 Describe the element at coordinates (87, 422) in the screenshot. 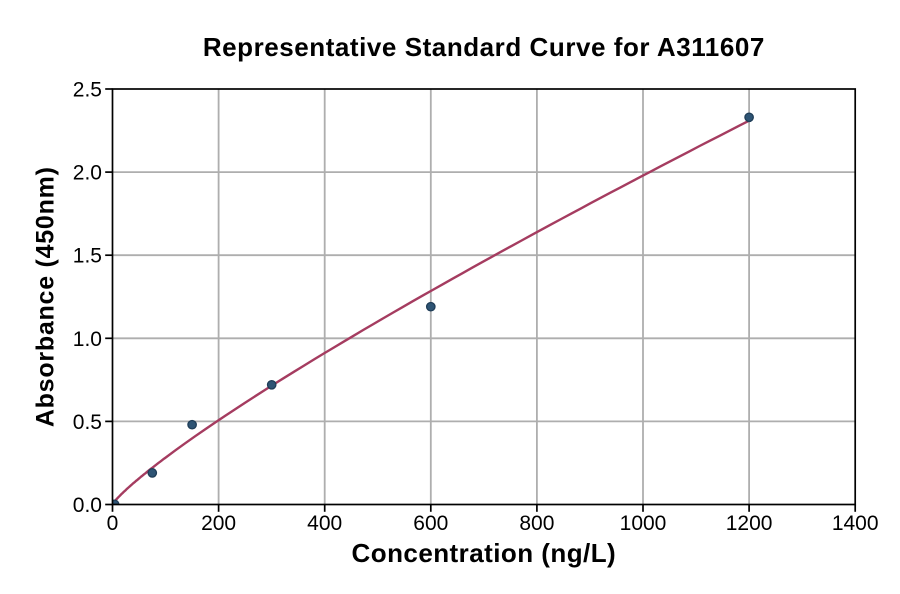

I see `svg-text: 0.5` at that location.